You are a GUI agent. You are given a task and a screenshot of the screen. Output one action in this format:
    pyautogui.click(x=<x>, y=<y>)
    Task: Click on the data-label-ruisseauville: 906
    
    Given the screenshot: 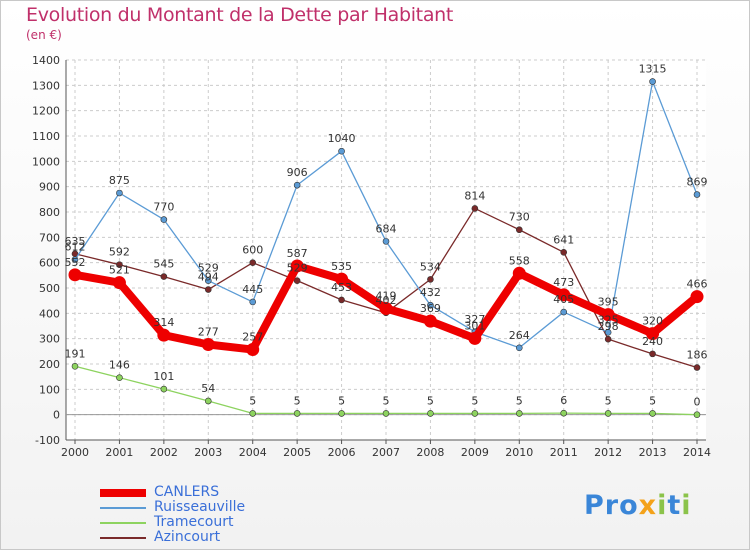 What is the action you would take?
    pyautogui.click(x=297, y=172)
    